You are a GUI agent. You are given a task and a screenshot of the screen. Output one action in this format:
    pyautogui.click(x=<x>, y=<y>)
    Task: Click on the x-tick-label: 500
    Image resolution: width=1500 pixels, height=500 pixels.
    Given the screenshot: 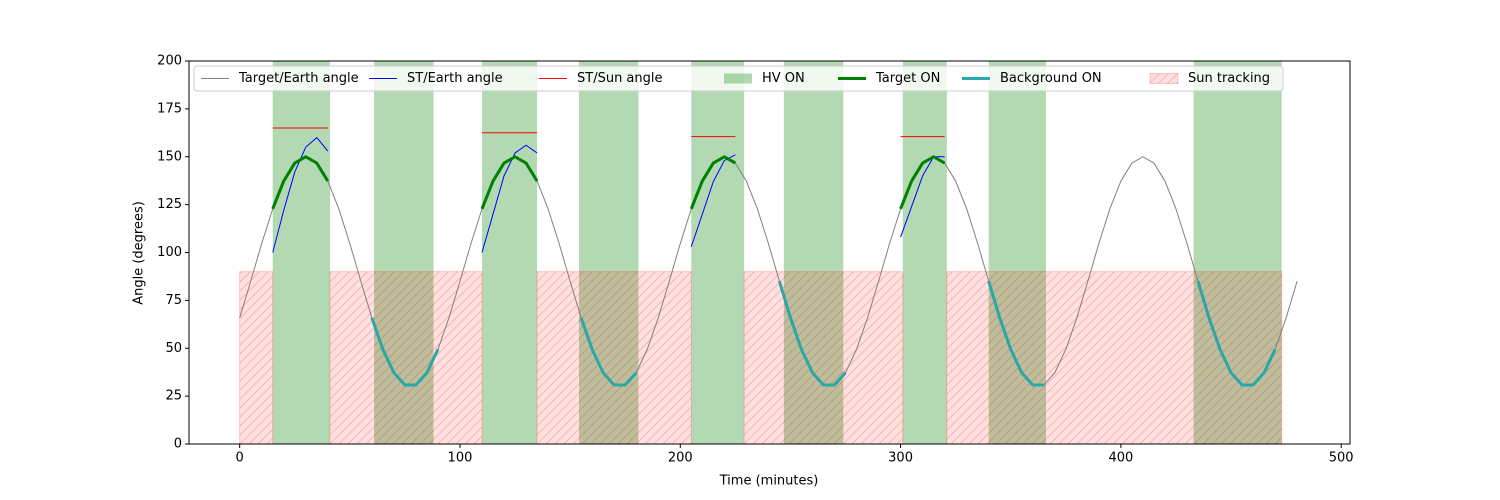 What is the action you would take?
    pyautogui.click(x=1341, y=458)
    